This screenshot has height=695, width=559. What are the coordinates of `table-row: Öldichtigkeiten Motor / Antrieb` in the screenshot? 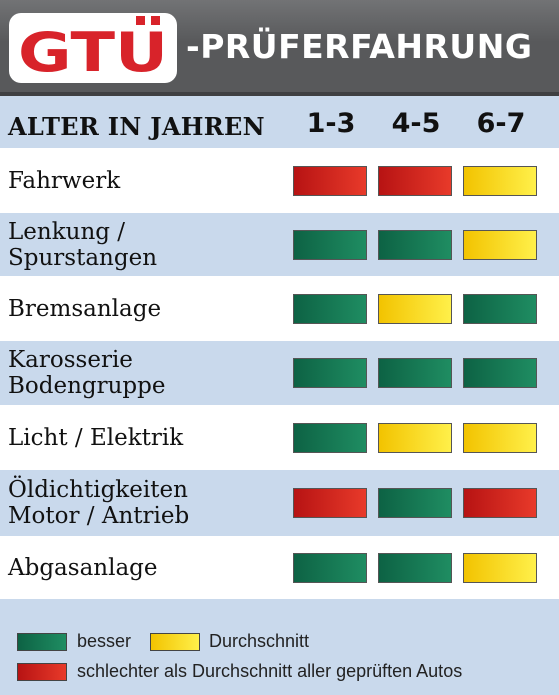 It's located at (279, 503).